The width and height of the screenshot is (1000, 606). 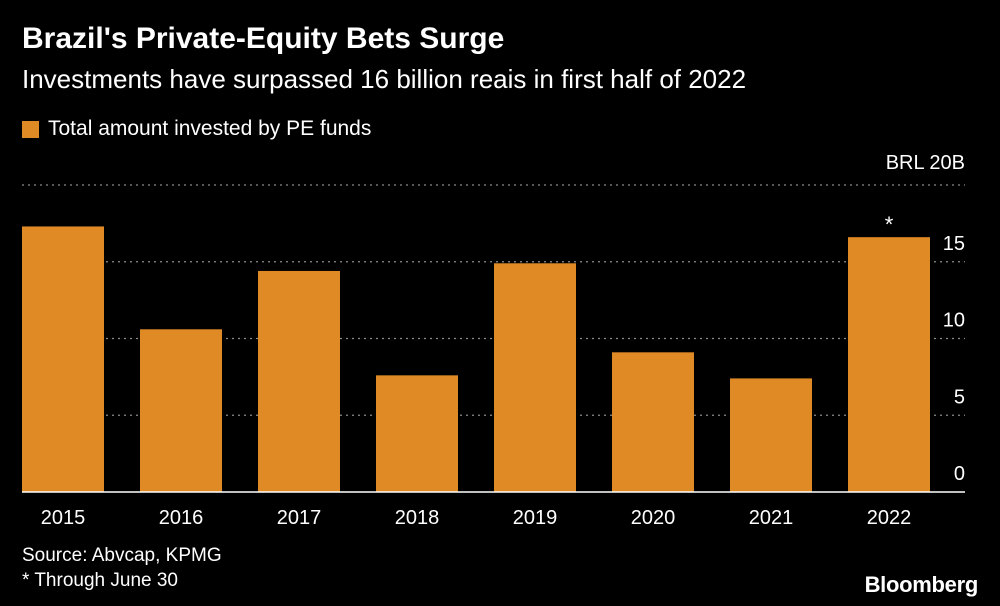 I want to click on footnote: * Through June 30, so click(x=100, y=580).